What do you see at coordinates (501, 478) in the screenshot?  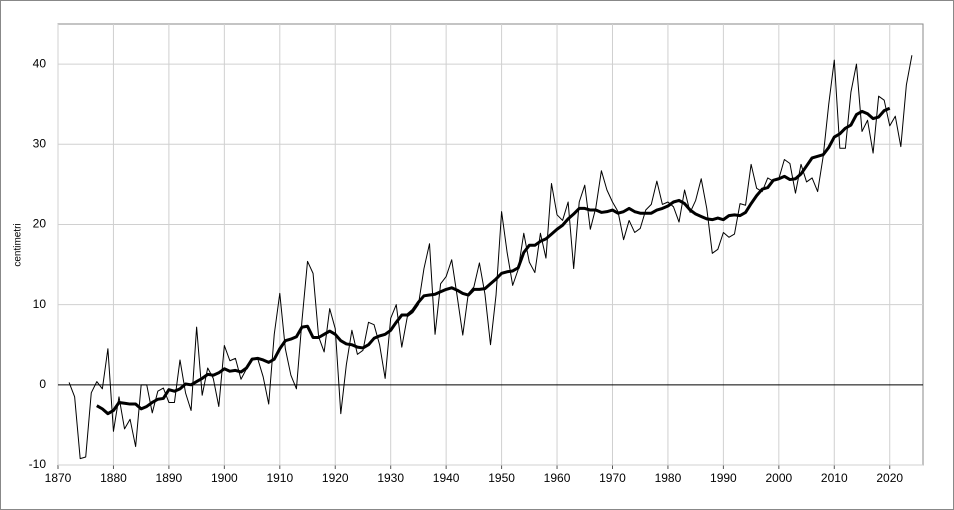 I see `x-tick-label: 1950` at bounding box center [501, 478].